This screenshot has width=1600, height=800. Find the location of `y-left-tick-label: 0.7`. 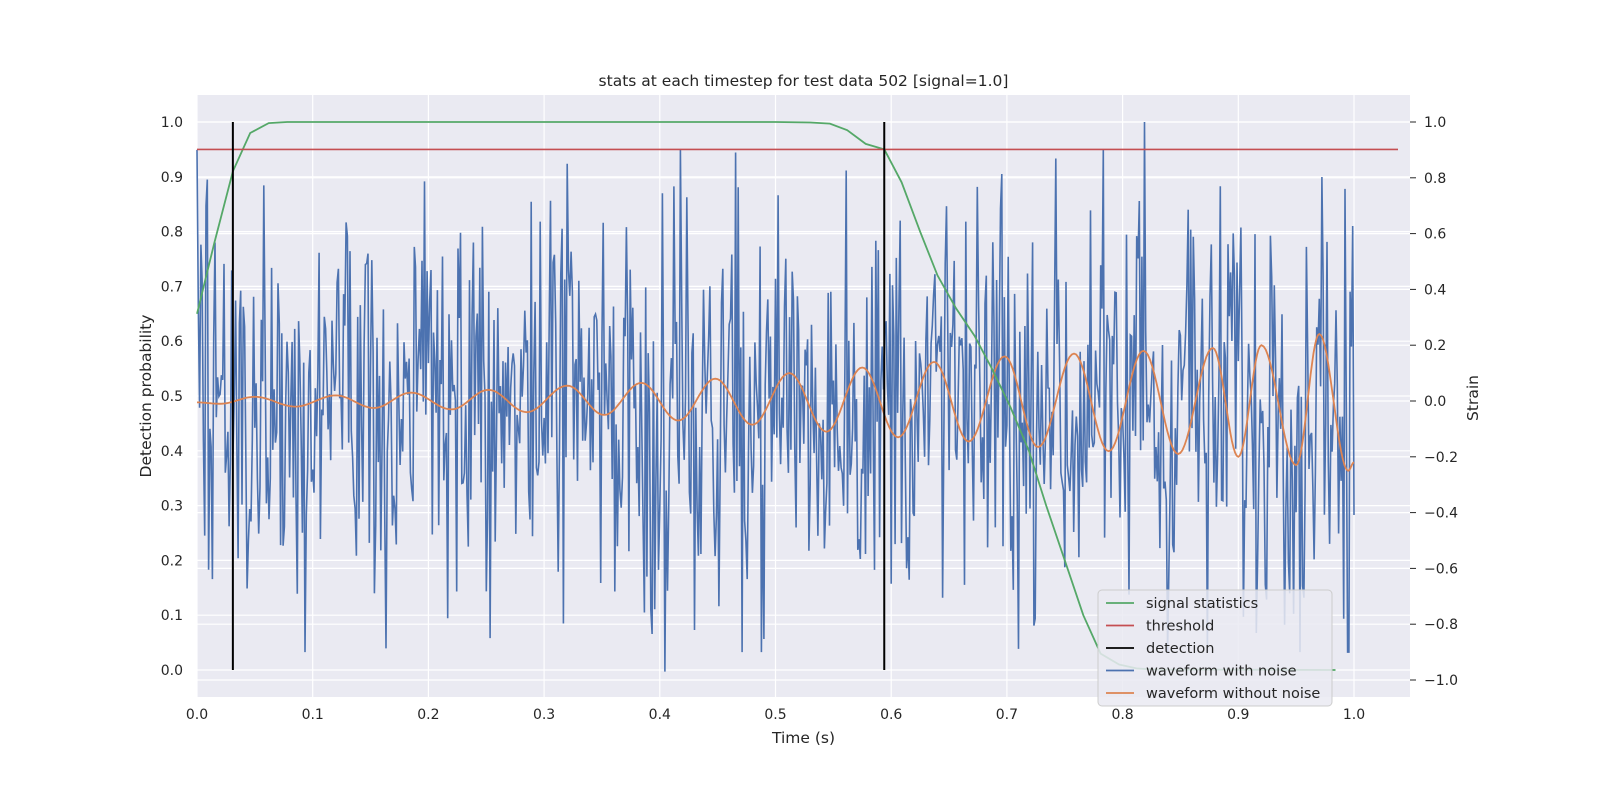

y-left-tick-label: 0.7 is located at coordinates (172, 287).